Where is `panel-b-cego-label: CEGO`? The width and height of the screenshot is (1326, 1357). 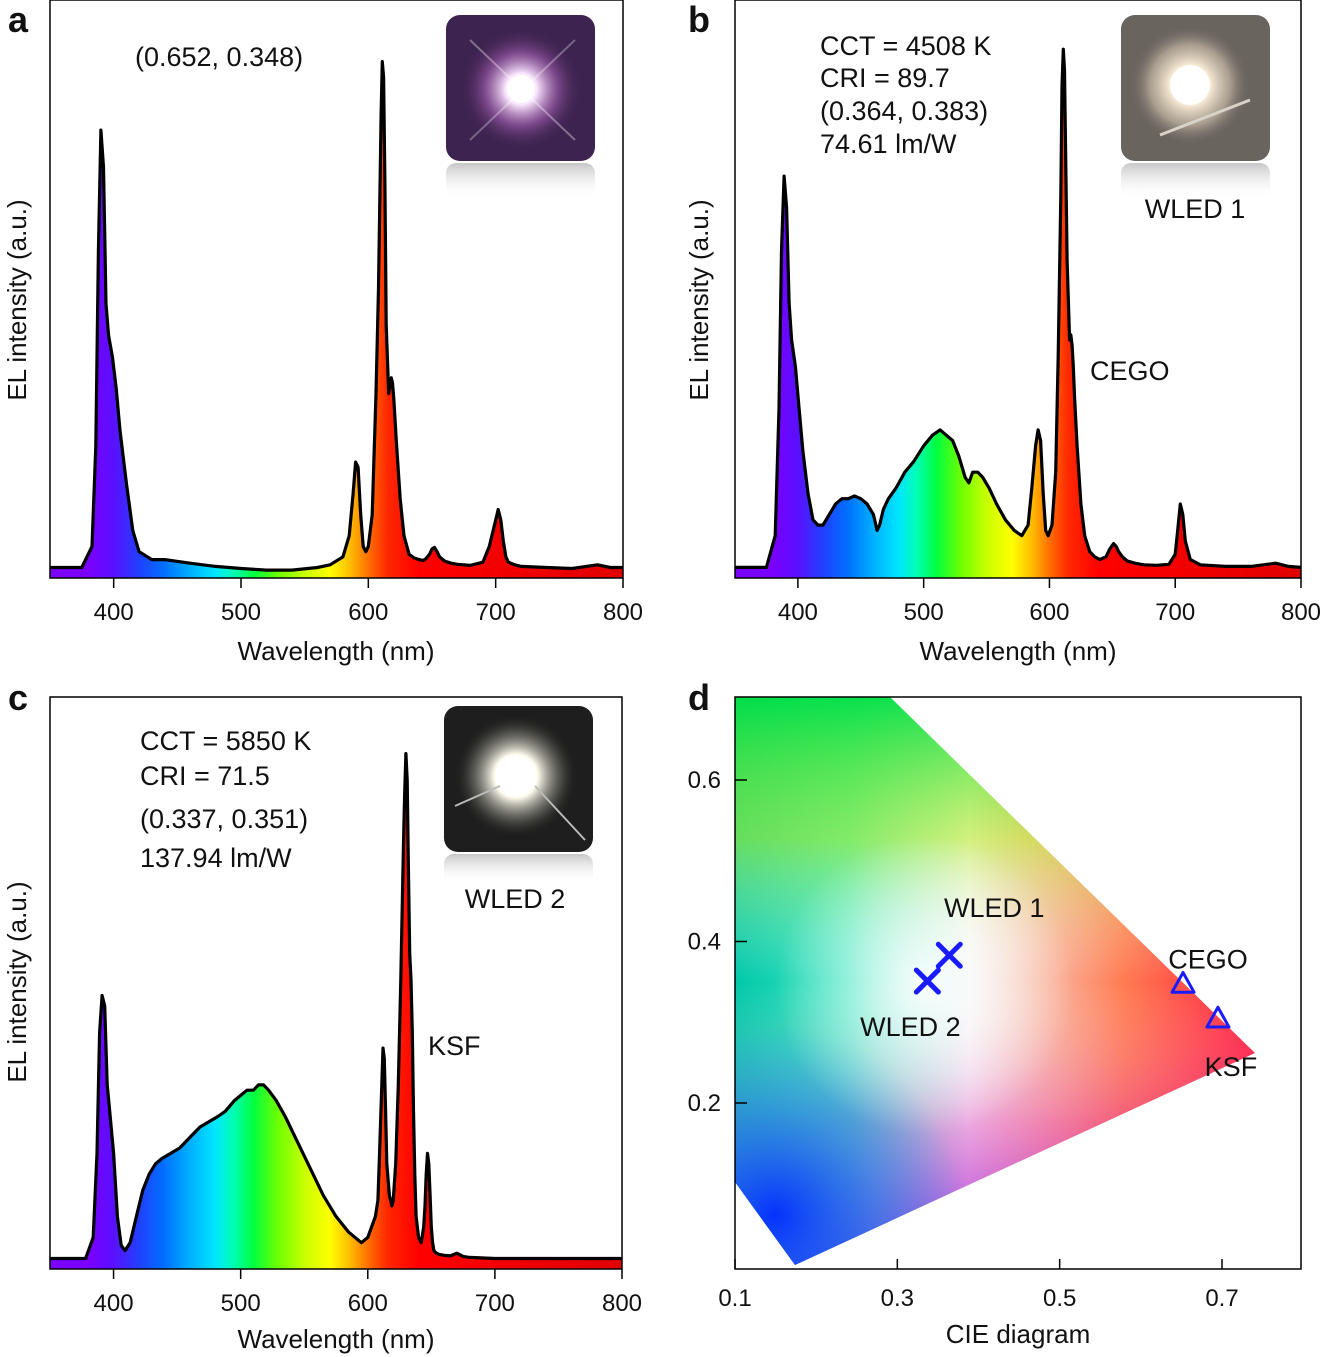 panel-b-cego-label: CEGO is located at coordinates (1130, 371).